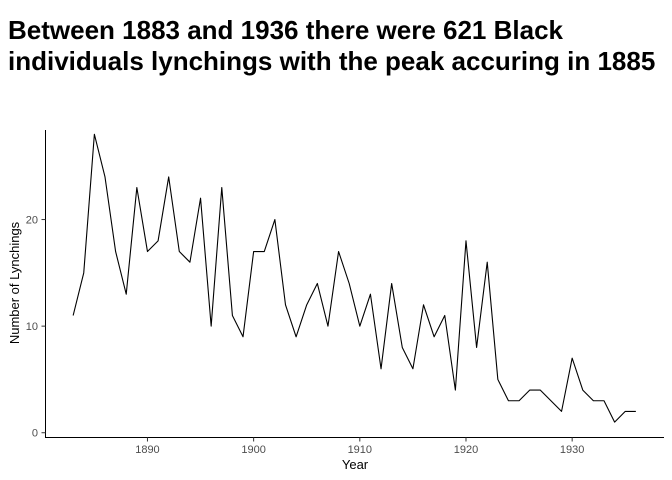 This screenshot has width=672, height=480. What do you see at coordinates (32, 221) in the screenshot?
I see `y-tick-label: 20` at bounding box center [32, 221].